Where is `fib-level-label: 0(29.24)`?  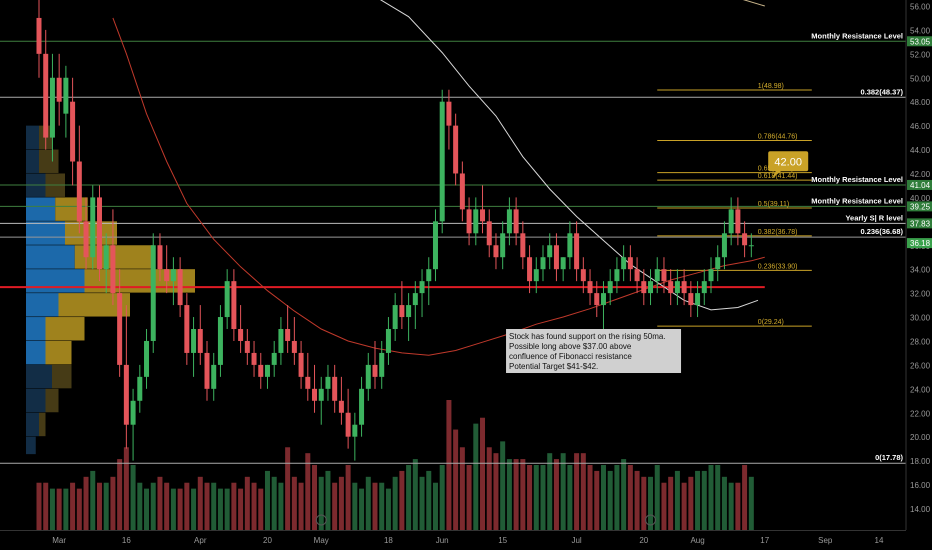 fib-level-label: 0(29.24) is located at coordinates (771, 322).